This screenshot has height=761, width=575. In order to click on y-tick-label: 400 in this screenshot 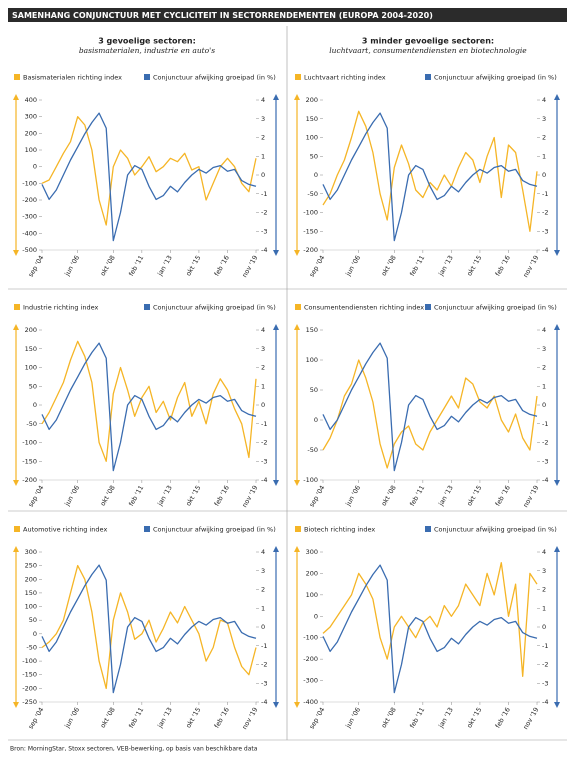, I will do `click(31, 100)`.